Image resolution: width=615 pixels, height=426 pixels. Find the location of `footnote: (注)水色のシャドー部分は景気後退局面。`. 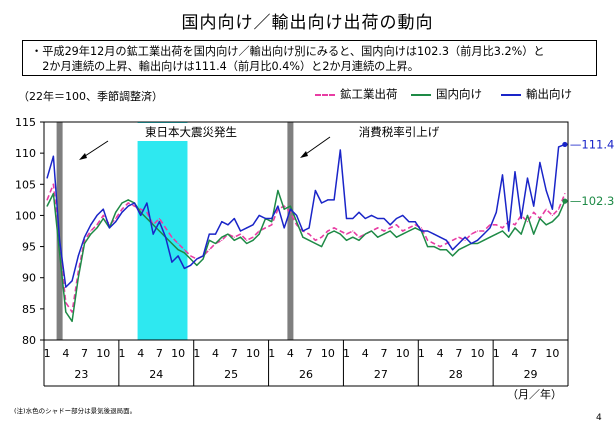

footnote: (注)水色のシャドー部分は景気後退局面。 is located at coordinates (75, 411).